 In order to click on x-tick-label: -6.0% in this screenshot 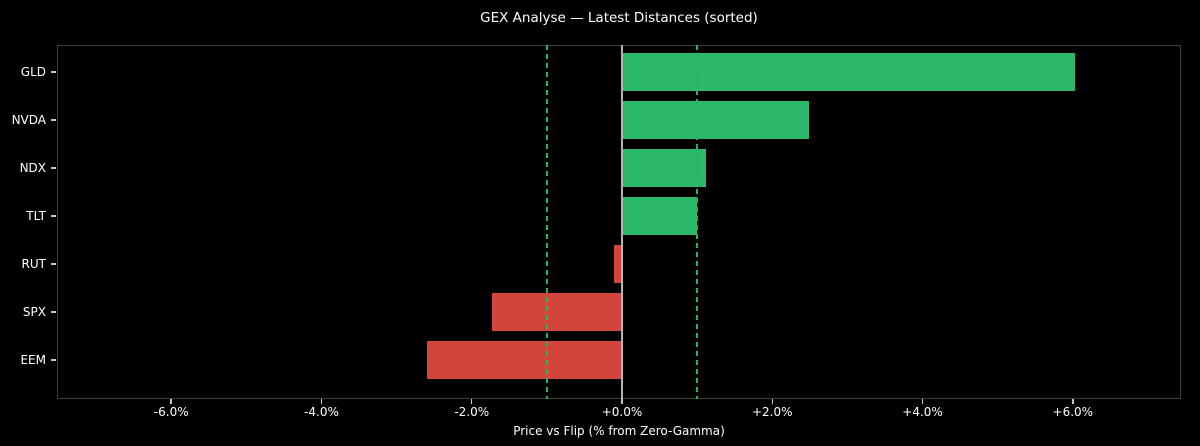, I will do `click(171, 412)`.